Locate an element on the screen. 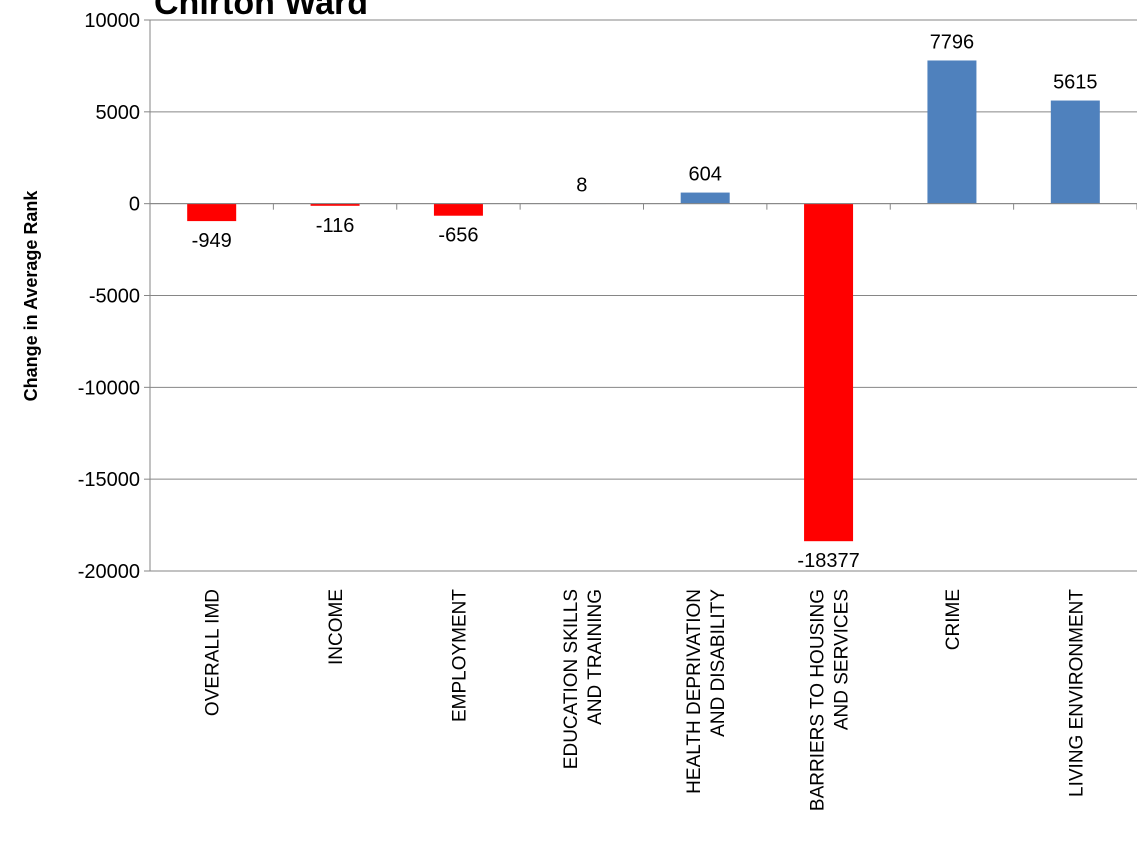 The width and height of the screenshot is (1137, 841). y-tick-labels: 10000 5000 0 -5000 -10000 -15000 -20000 is located at coordinates (109, 296).